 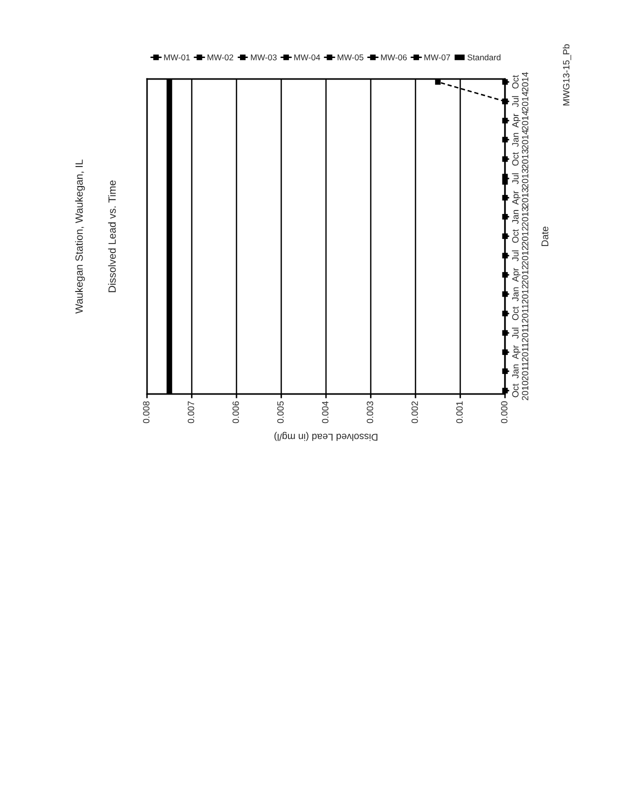 What do you see at coordinates (459, 412) in the screenshot?
I see `x-tick-label: 0.001` at bounding box center [459, 412].